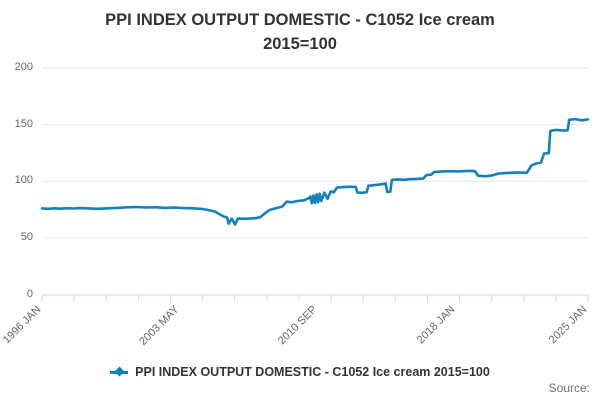 This screenshot has height=400, width=600. What do you see at coordinates (26, 236) in the screenshot?
I see `y-axis-label: 50` at bounding box center [26, 236].